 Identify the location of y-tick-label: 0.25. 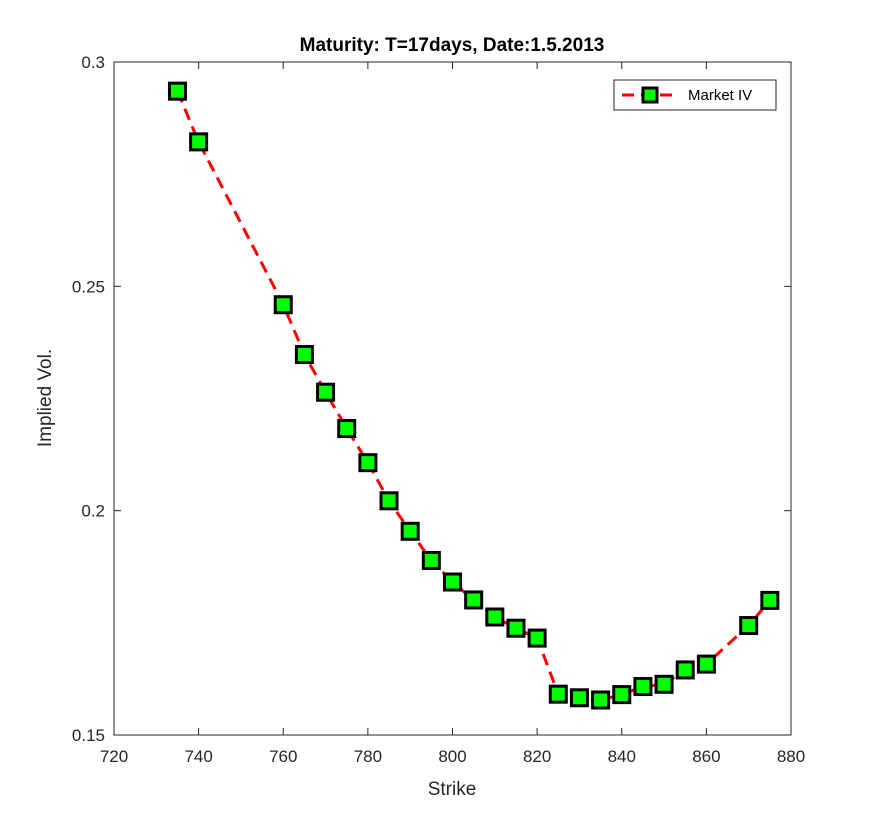
(88, 286).